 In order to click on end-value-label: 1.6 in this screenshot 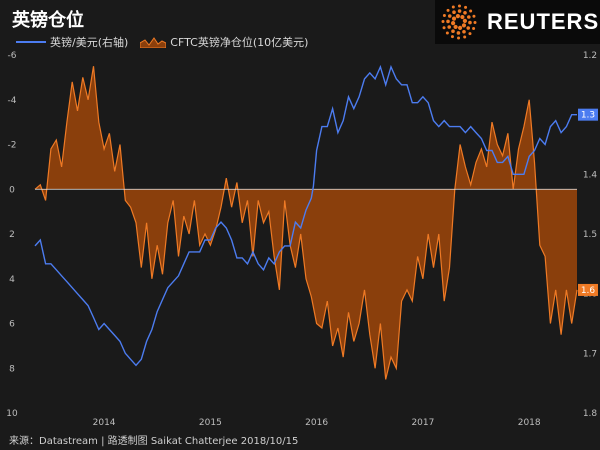, I will do `click(588, 291)`.